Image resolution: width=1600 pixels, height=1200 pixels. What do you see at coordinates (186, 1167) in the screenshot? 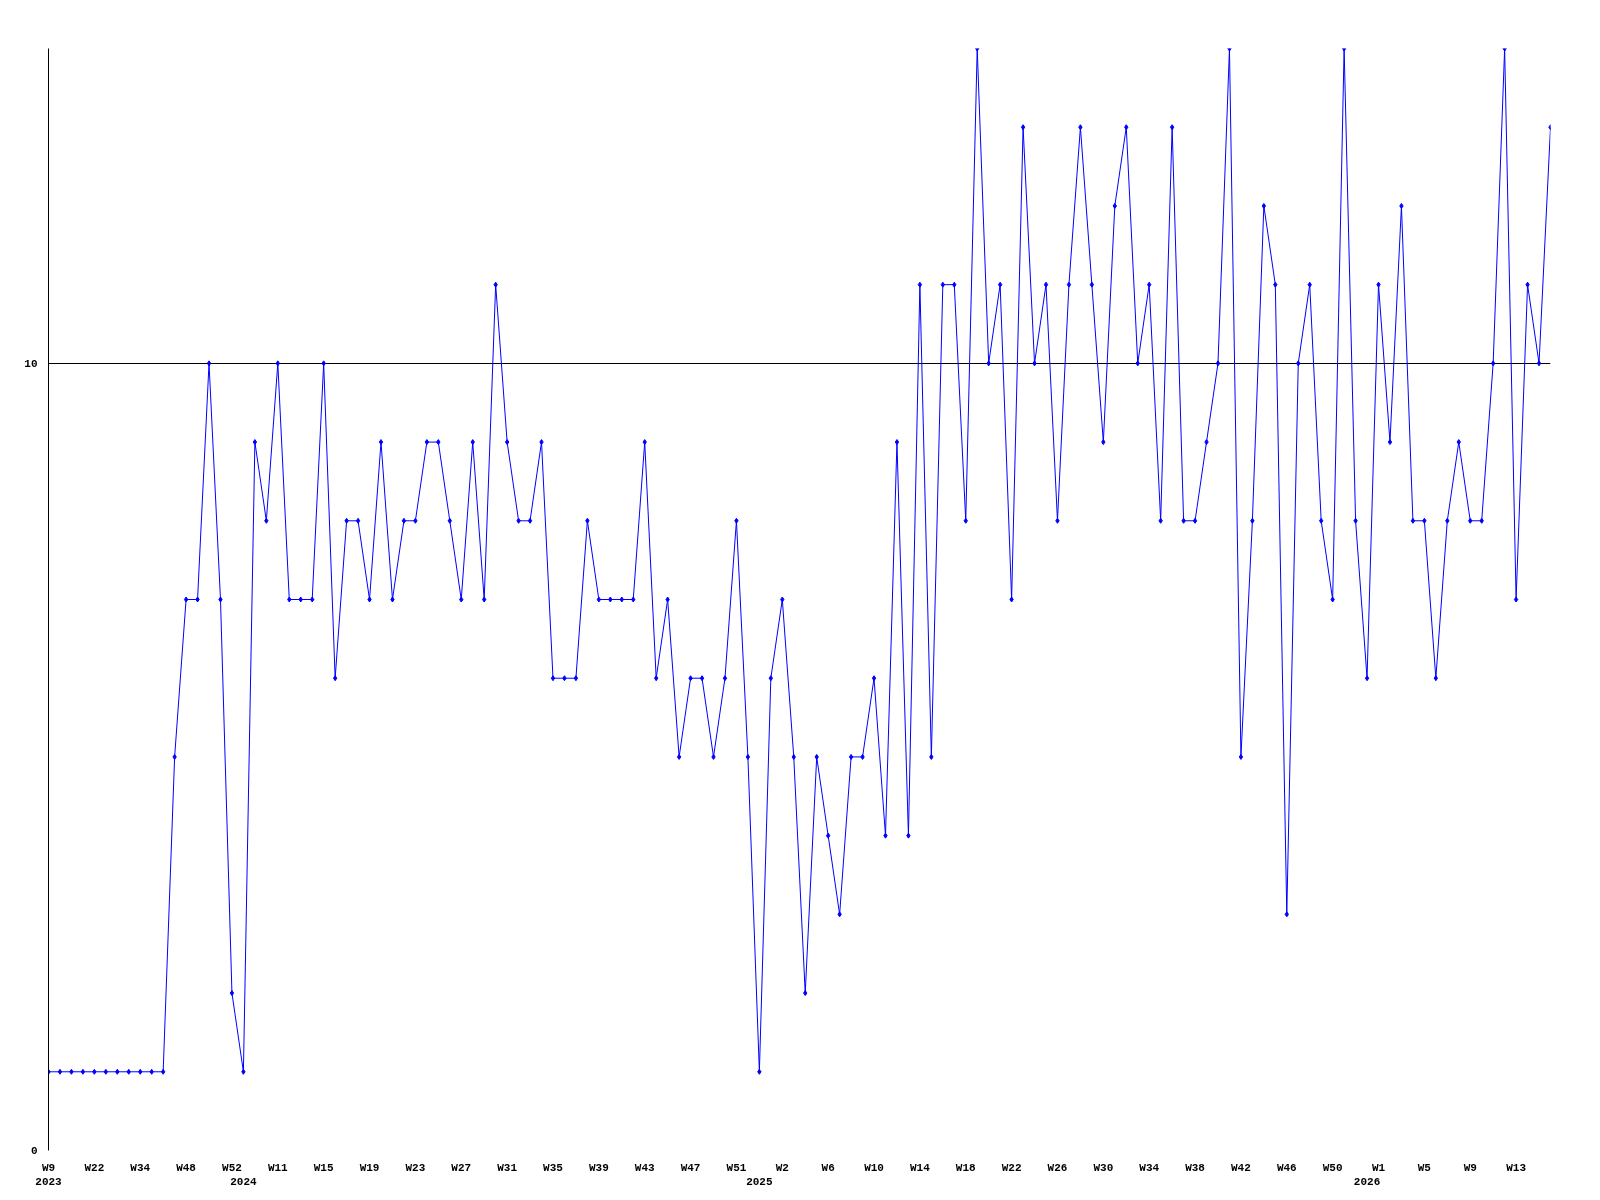
I see `x-tick-label: W48` at bounding box center [186, 1167].